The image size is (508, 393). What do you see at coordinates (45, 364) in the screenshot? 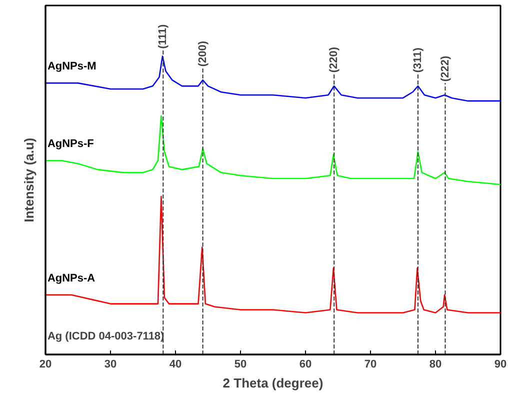
I see `x-tick-label: 20` at bounding box center [45, 364].